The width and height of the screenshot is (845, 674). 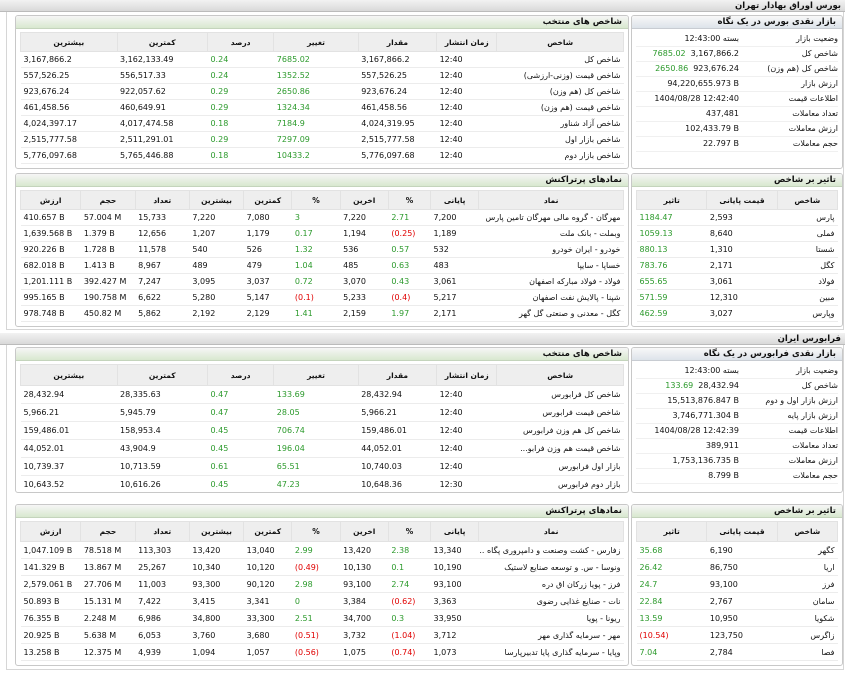 What do you see at coordinates (364, 233) in the screenshot?
I see `cell: 1,194` at bounding box center [364, 233].